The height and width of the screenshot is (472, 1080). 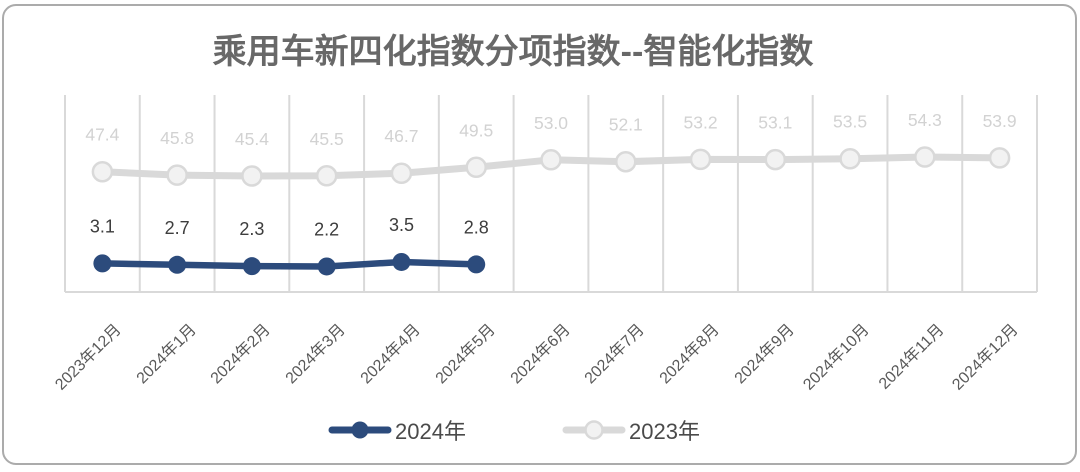 What do you see at coordinates (177, 228) in the screenshot?
I see `data-label-2024年: 2.7` at bounding box center [177, 228].